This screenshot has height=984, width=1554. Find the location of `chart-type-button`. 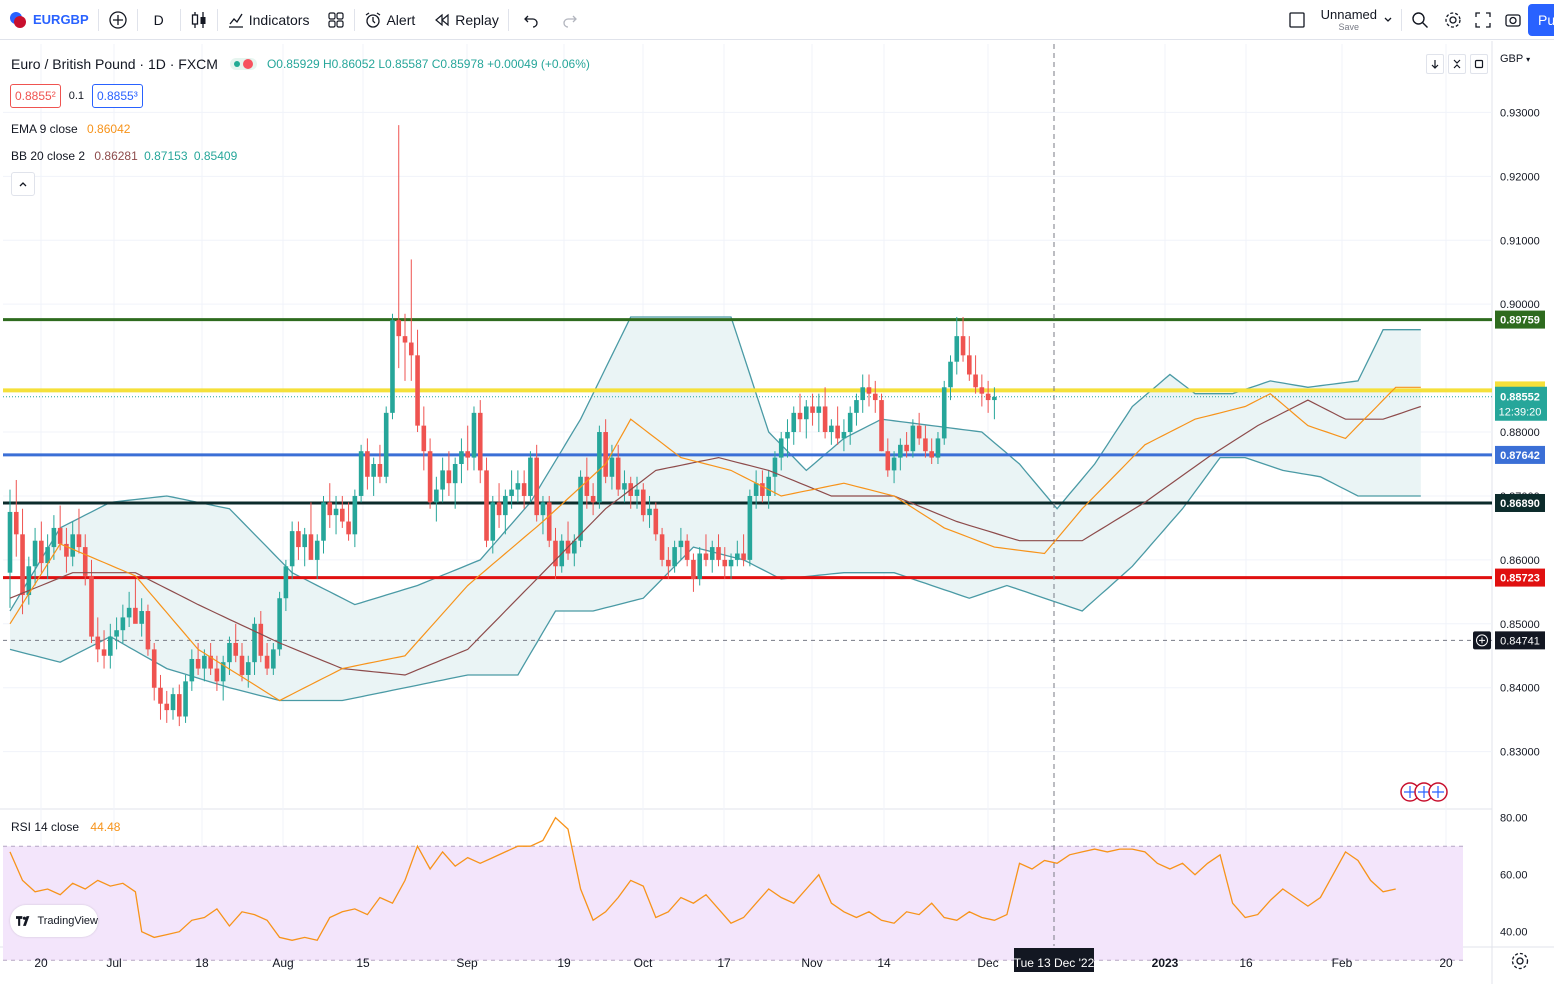

chart-type-button is located at coordinates (199, 20).